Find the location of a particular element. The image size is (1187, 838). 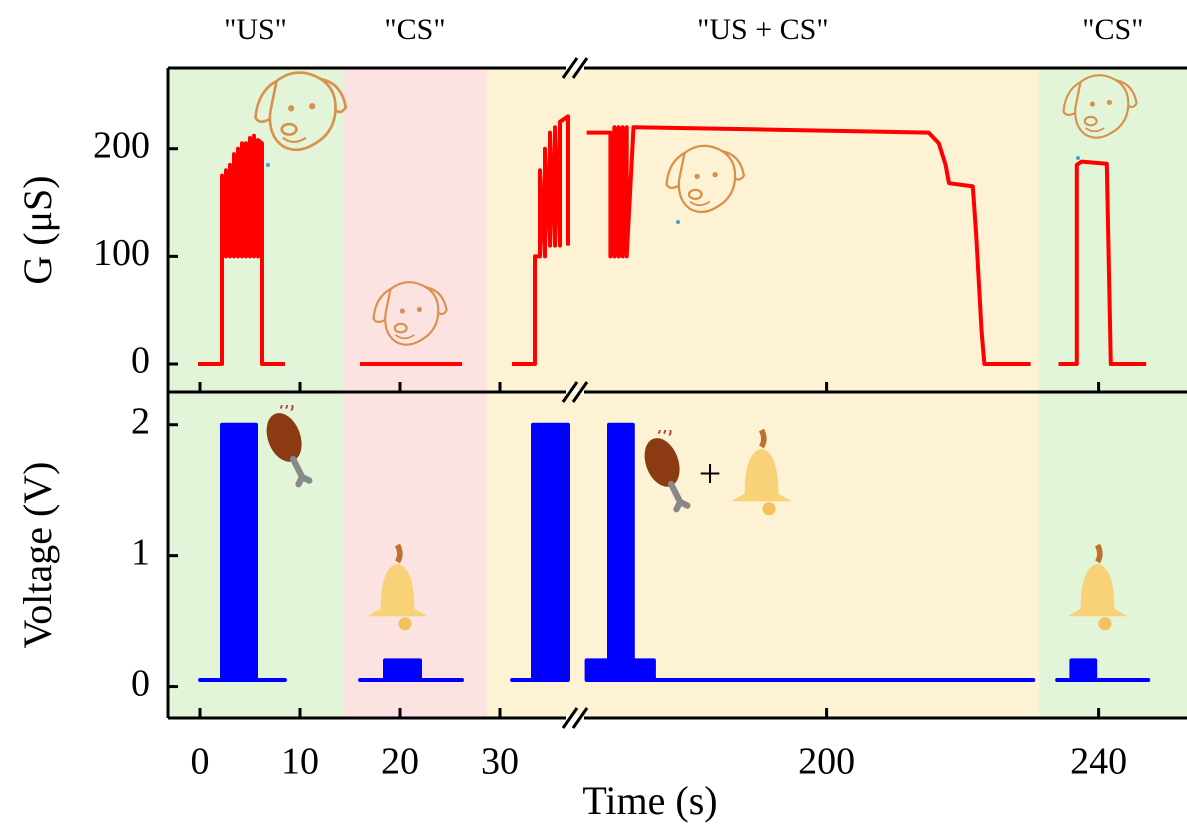

annotation: + is located at coordinates (710, 473).